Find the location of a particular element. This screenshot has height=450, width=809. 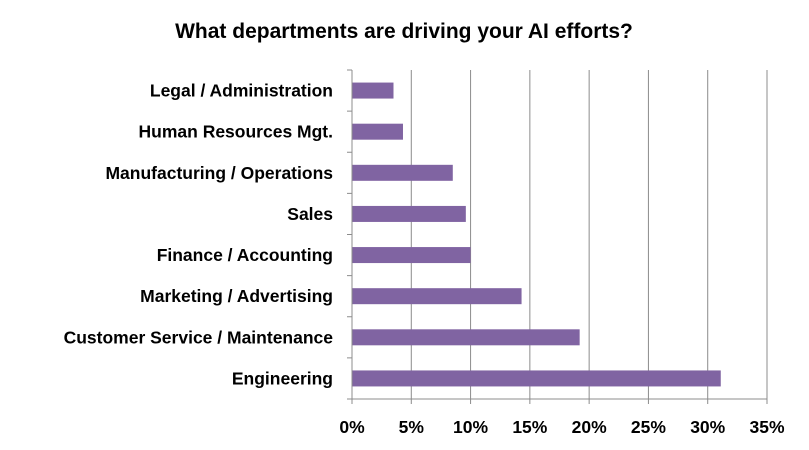

category-label: Marketing / Advertising is located at coordinates (236, 296).